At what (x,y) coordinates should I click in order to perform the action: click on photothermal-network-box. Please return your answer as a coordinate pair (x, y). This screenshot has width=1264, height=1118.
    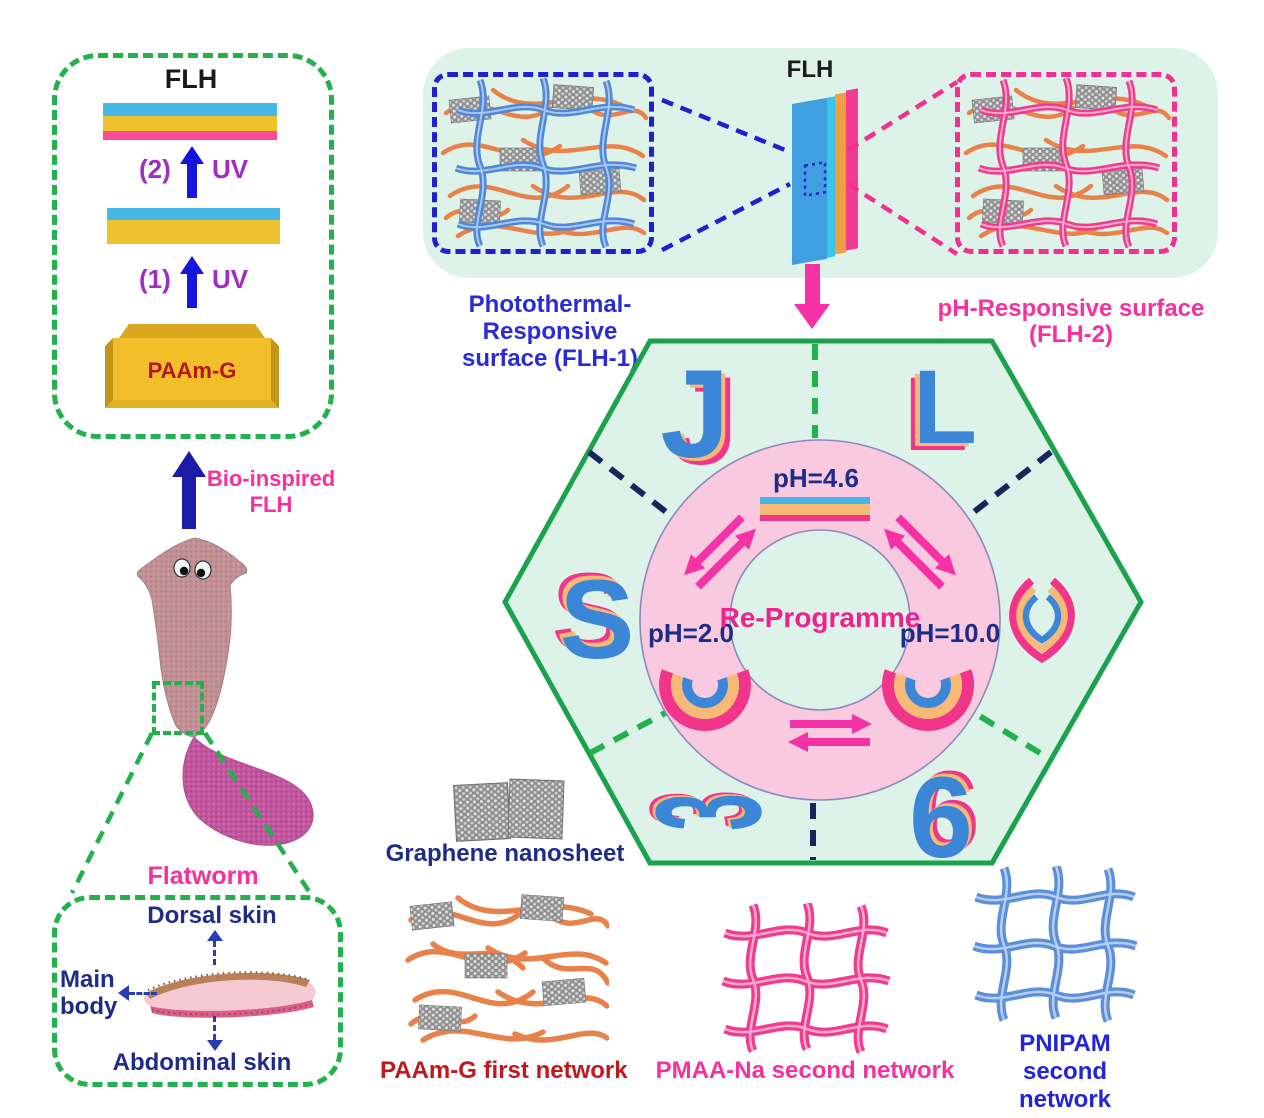
    Looking at the image, I should click on (543, 163).